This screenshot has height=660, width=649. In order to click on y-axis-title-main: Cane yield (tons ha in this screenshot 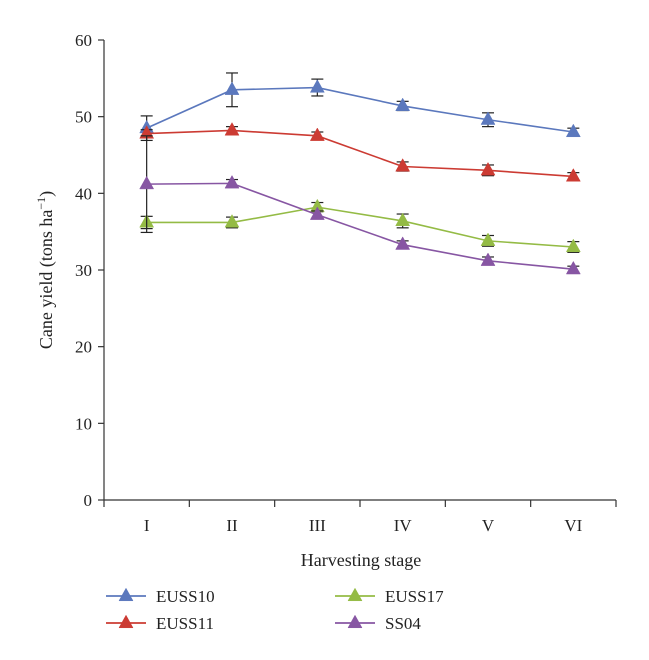, I will do `click(46, 279)`.